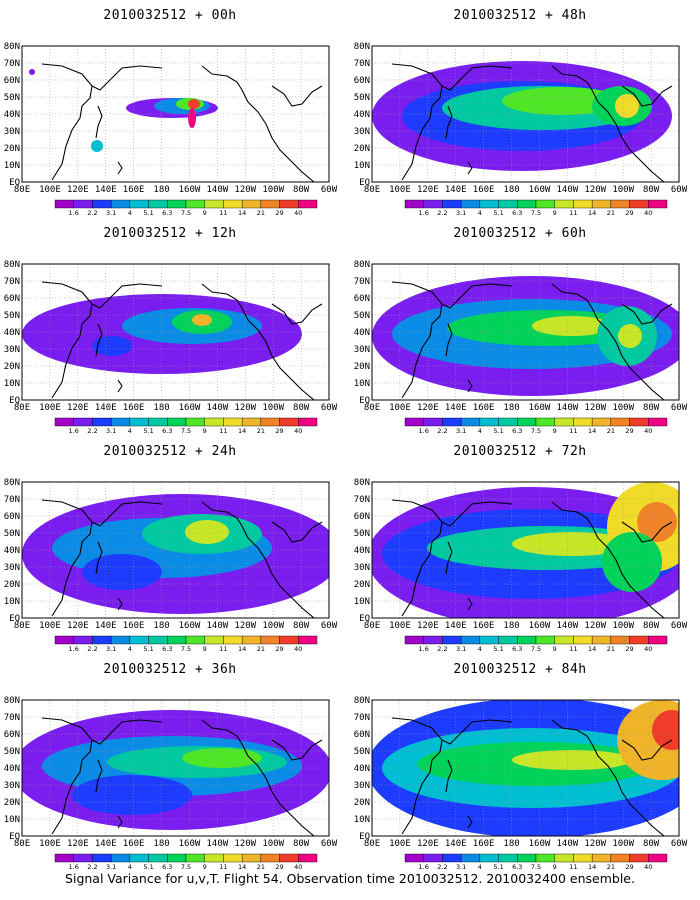  Describe the element at coordinates (134, 844) in the screenshot. I see `lon-tick-label: 160E` at that location.